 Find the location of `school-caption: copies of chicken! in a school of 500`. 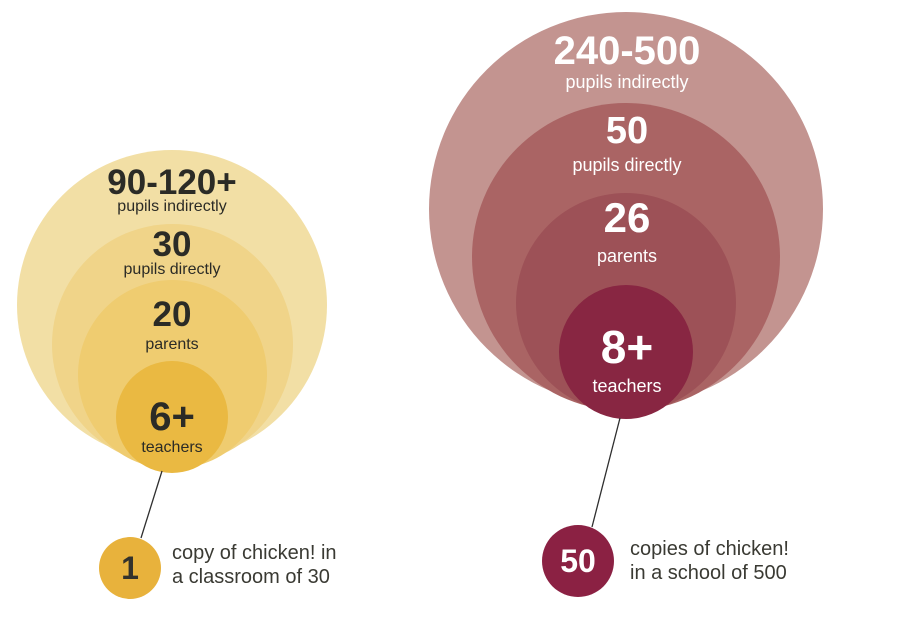

school-caption: copies of chicken! in a school of 500 is located at coordinates (709, 561).